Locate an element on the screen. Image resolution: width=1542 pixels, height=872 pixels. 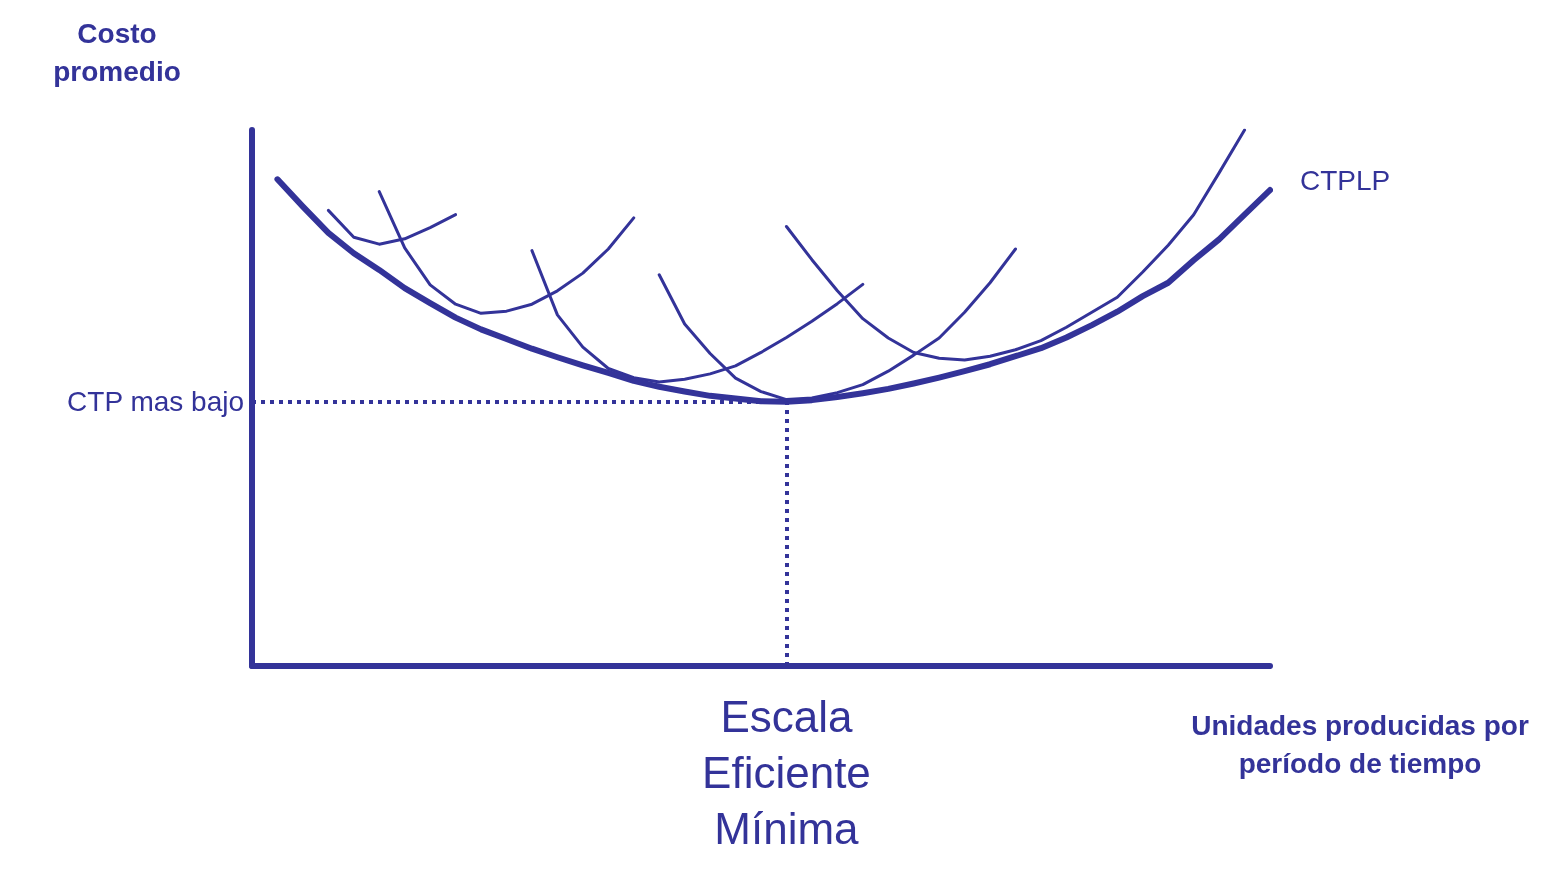
text: Escala Eficiente Mínima is located at coordinates (786, 772).